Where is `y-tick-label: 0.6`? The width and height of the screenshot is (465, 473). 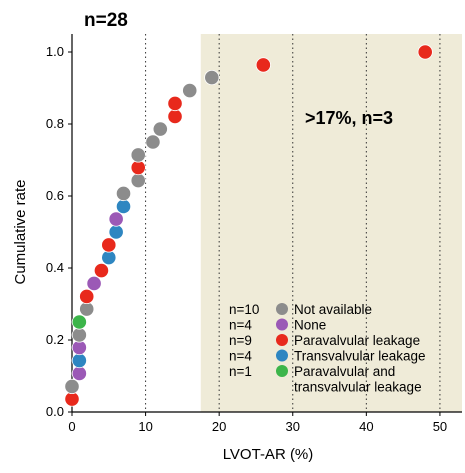
y-tick-label: 0.6 is located at coordinates (55, 195).